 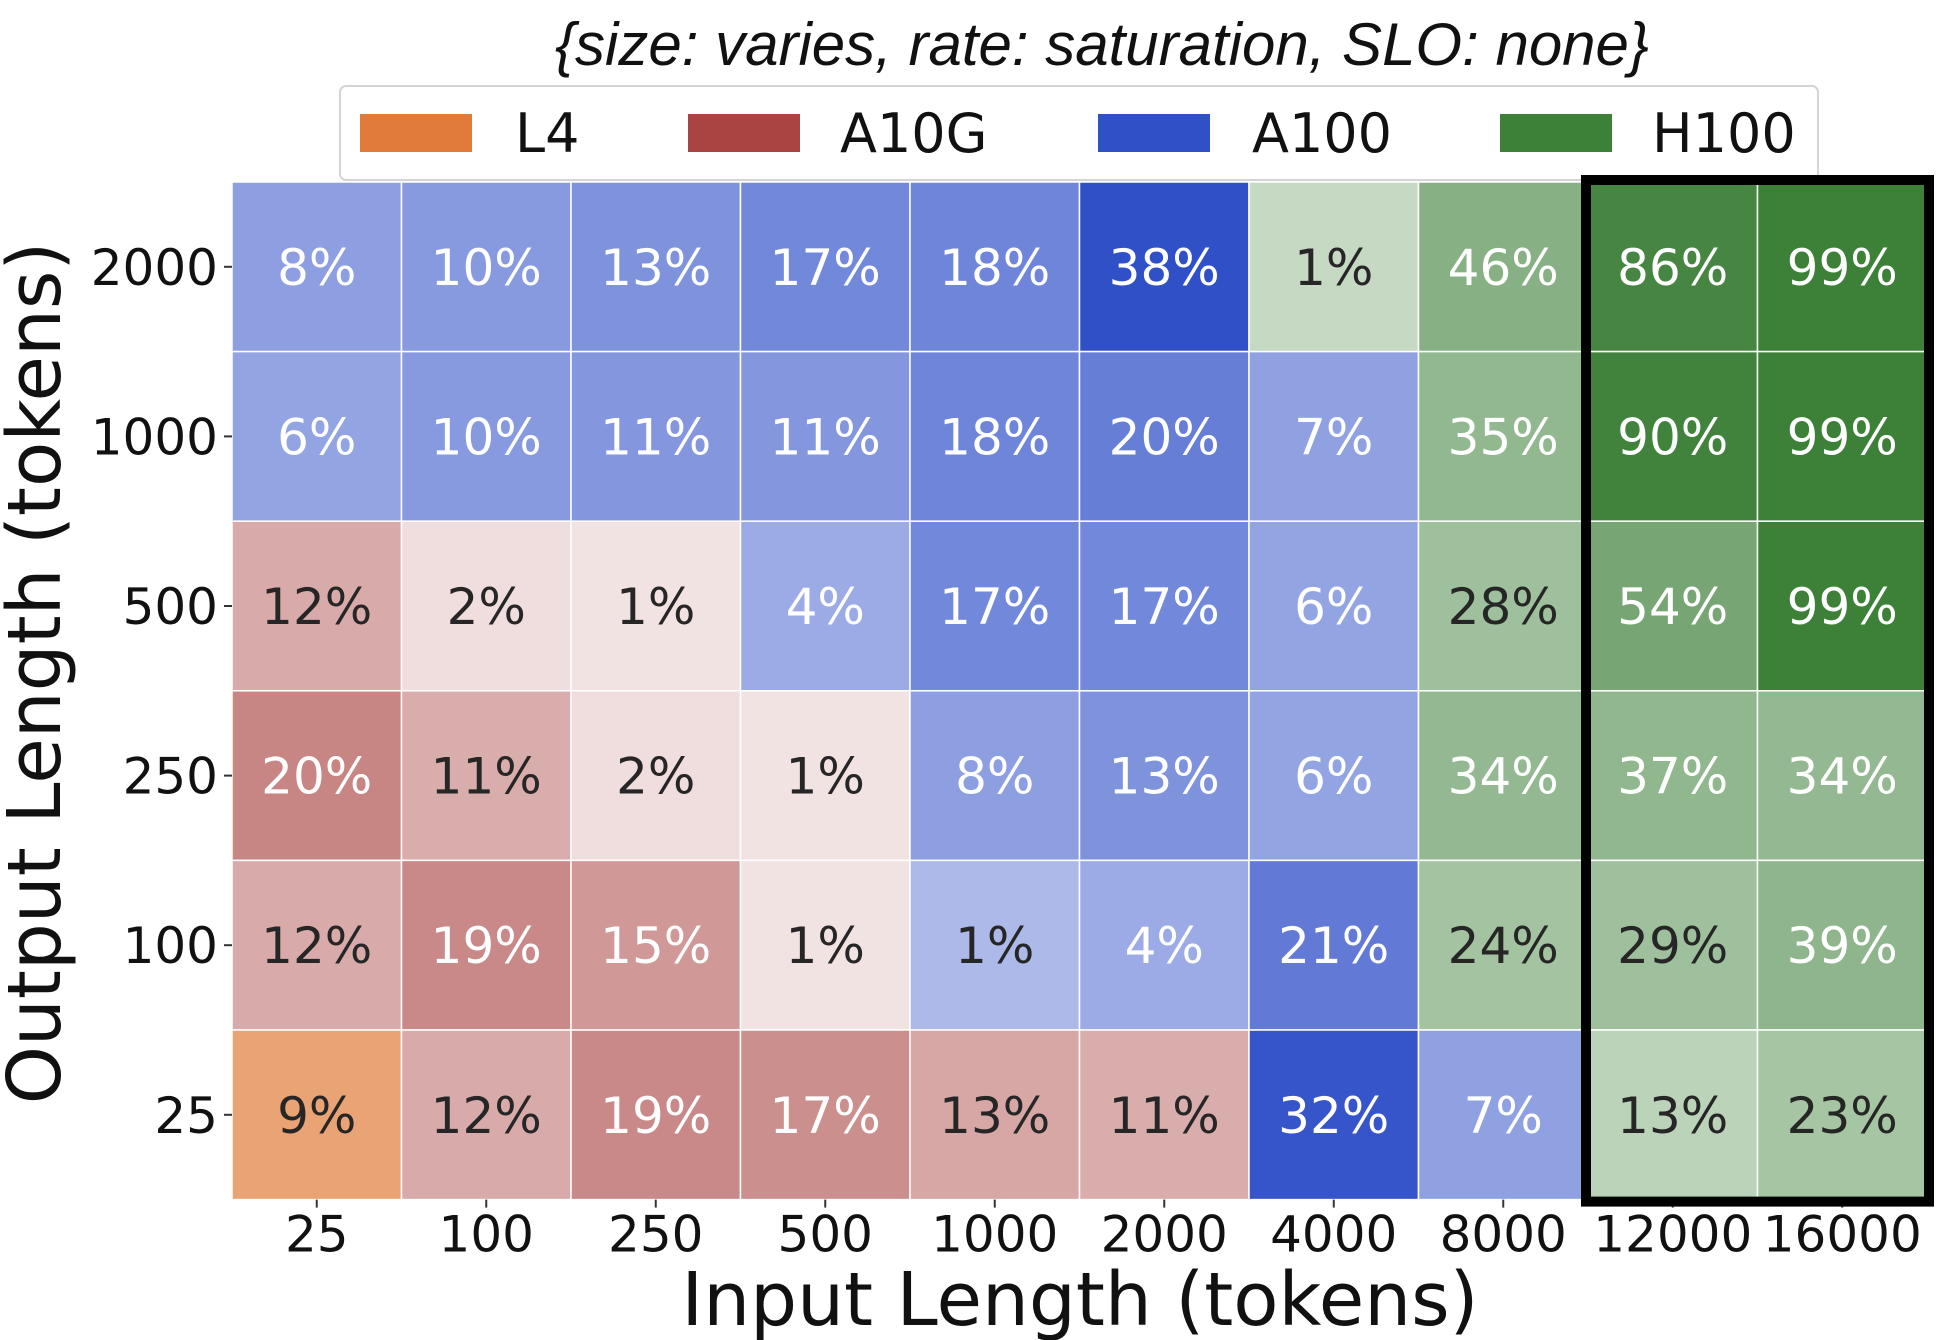 I want to click on y-tick-label: 1000, so click(x=154, y=437).